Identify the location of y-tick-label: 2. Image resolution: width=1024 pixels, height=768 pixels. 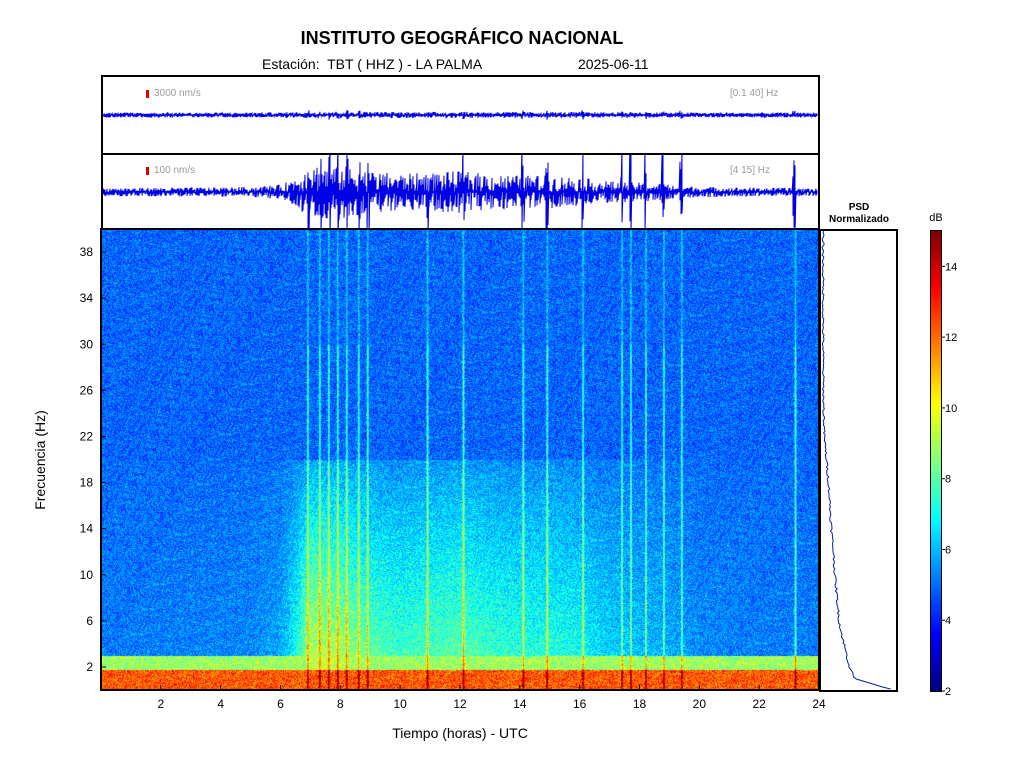
(89, 667).